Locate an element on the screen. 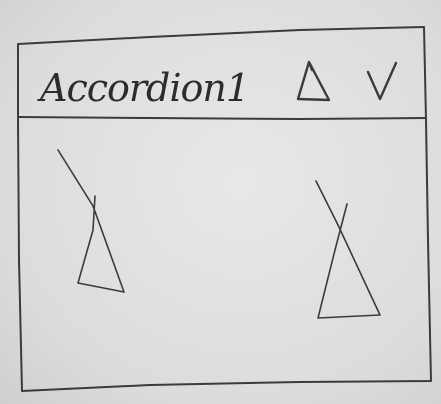  accordion-title: Accordion1 is located at coordinates (145, 88).